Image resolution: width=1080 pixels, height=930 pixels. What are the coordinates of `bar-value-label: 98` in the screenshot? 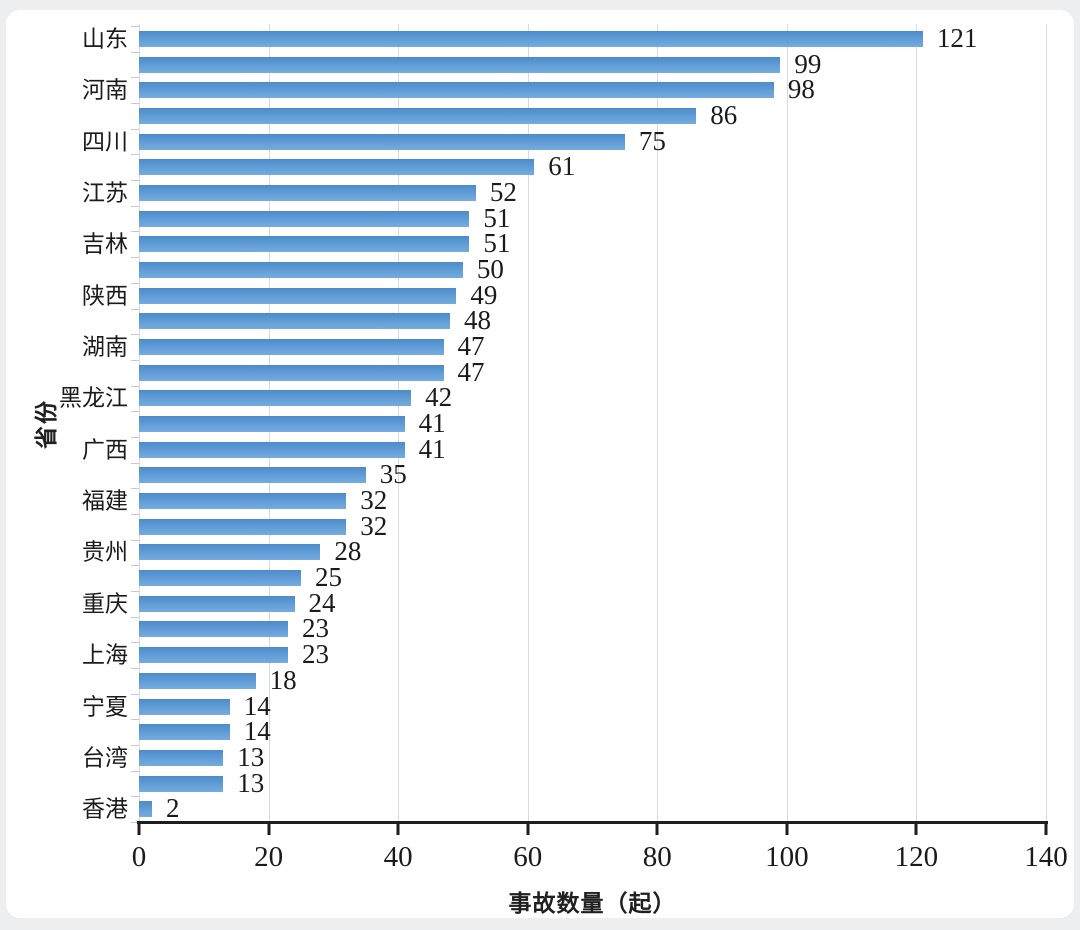 It's located at (801, 89).